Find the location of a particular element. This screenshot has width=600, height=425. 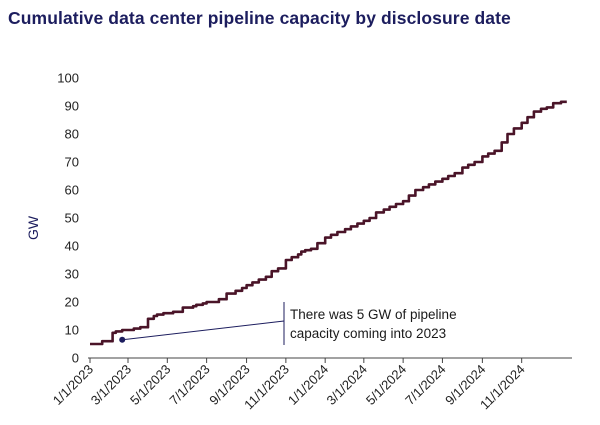

y-axis-ticks: 0 10 20 30 40 50 60 70 80 90 100 is located at coordinates (68, 218).